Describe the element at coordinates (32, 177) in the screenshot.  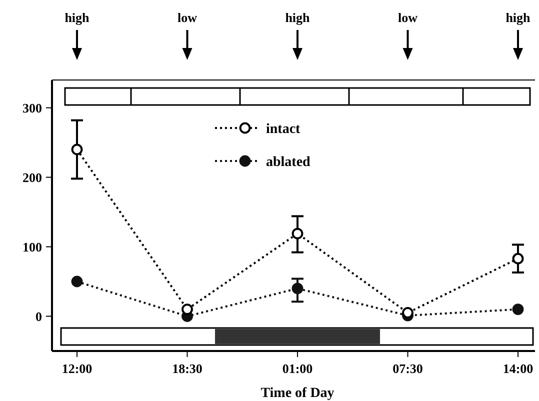
I see `y-tick-label: 200` at that location.